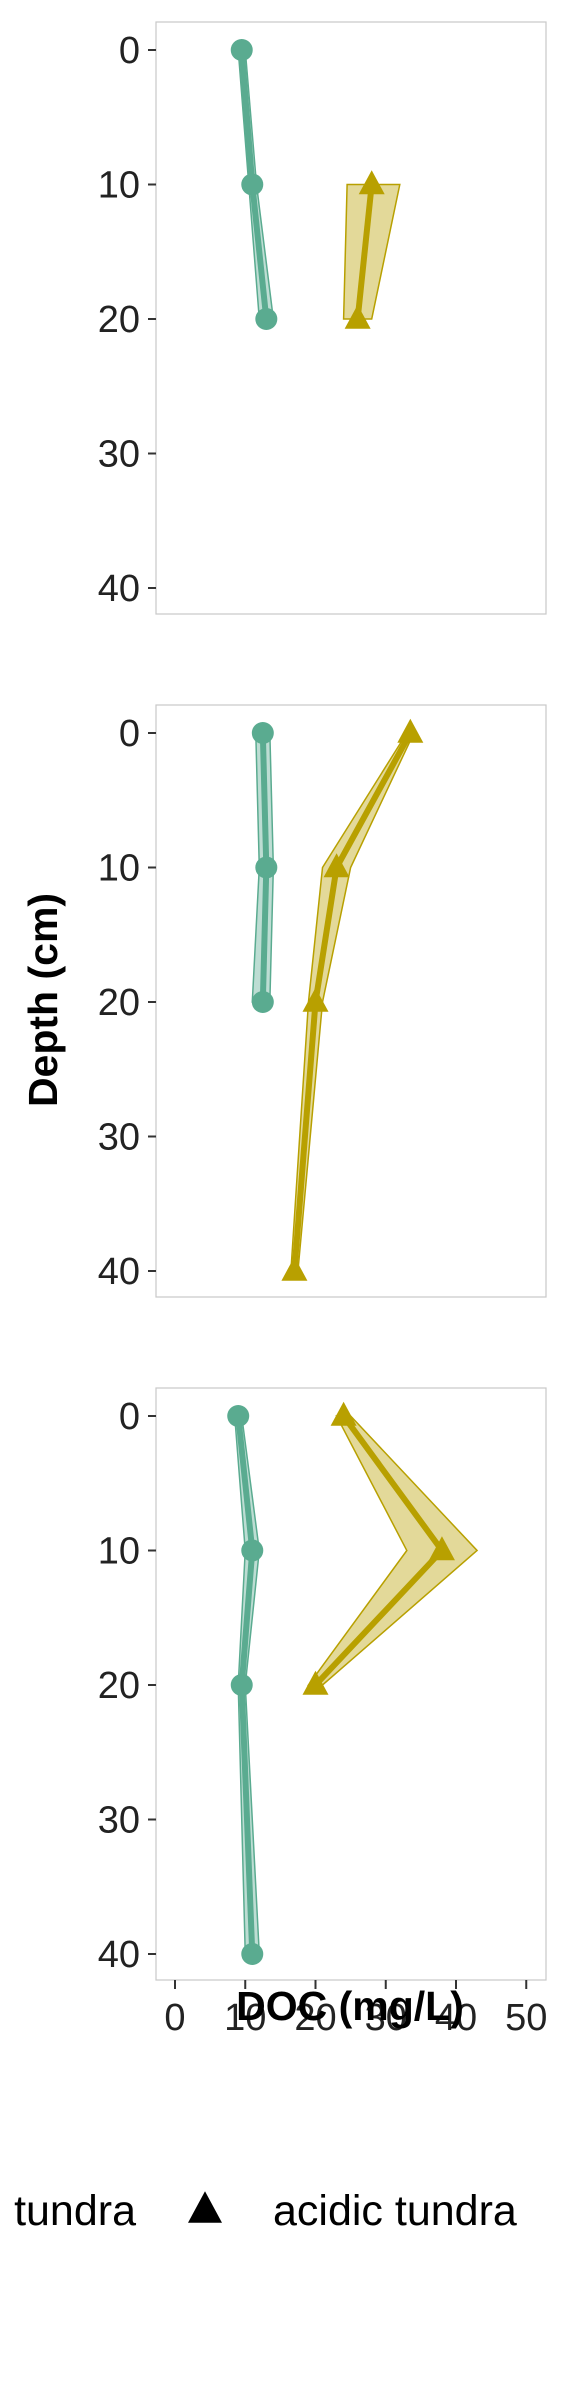 This screenshot has height=2400, width=570. Describe the element at coordinates (395, 2211) in the screenshot. I see `legend-label-acidic-tundra: acidic tundra` at that location.